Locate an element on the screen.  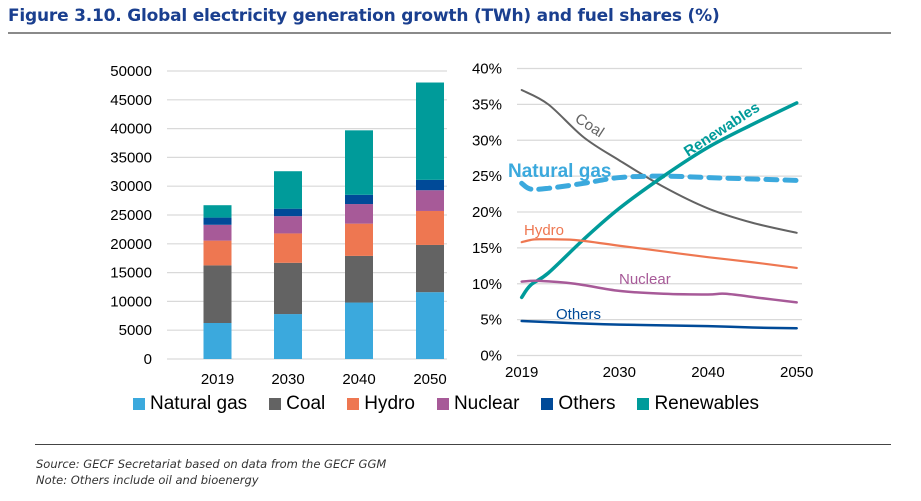
footnote: Note: Others include oil and bioenergy is located at coordinates (147, 480).